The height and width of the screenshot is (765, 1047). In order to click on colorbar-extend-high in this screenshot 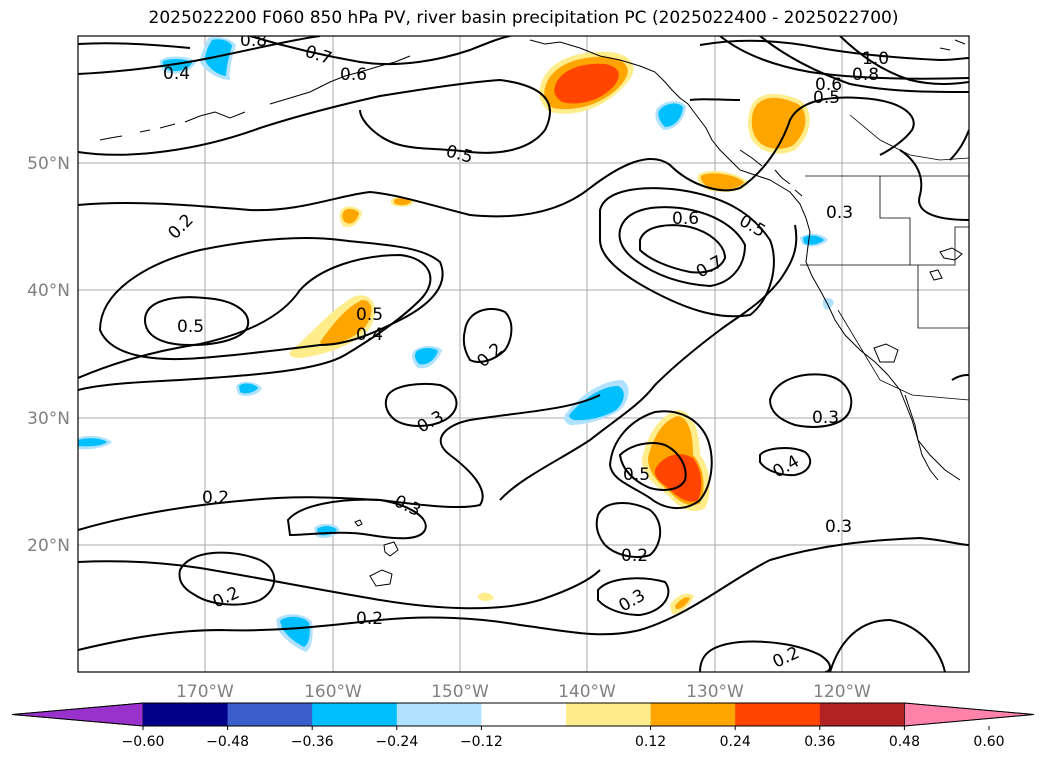, I will do `click(969, 714)`.